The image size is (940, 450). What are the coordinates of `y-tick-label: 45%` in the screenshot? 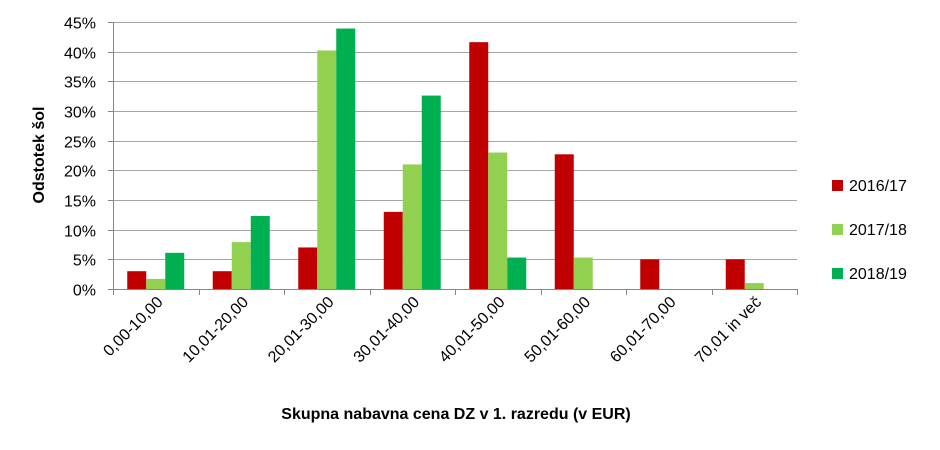 It's located at (80, 24).